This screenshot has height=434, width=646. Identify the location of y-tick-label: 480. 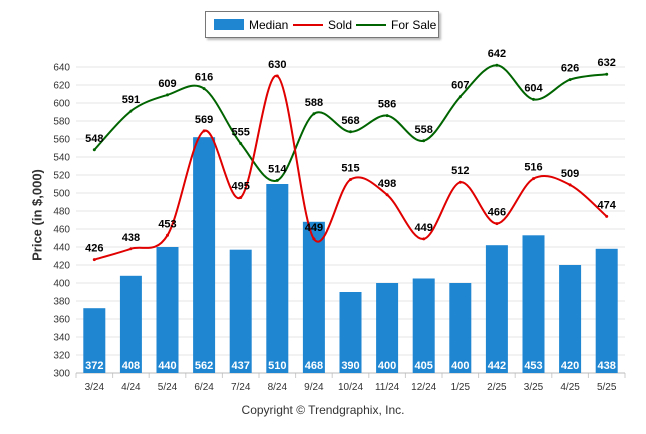
(61, 212).